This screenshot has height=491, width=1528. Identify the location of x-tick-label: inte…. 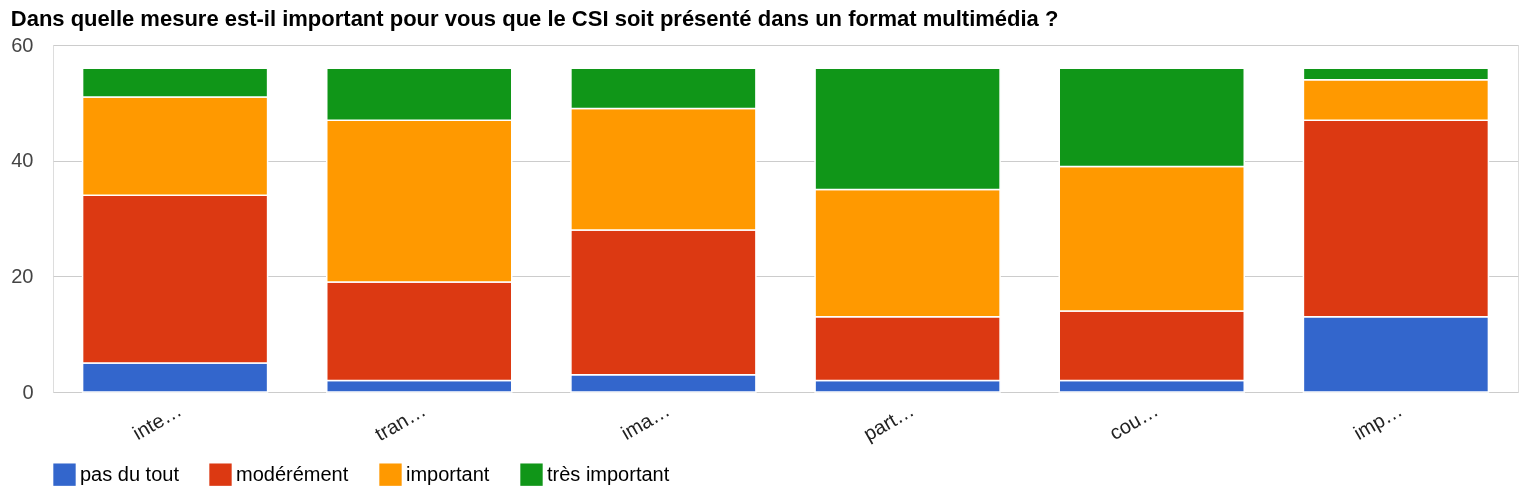
(157, 421).